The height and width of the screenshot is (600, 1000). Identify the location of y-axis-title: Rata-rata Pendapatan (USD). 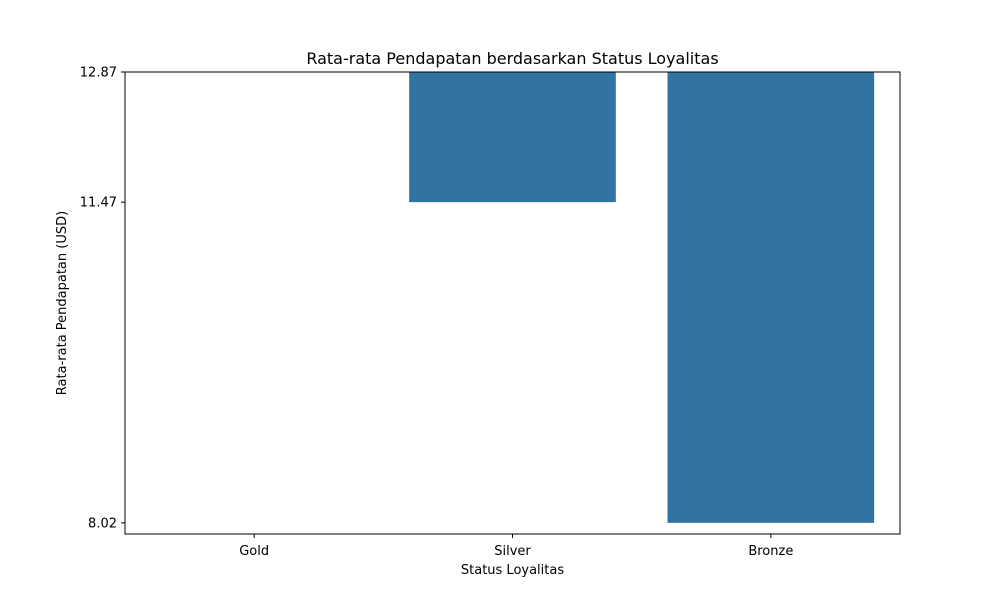
(62, 303).